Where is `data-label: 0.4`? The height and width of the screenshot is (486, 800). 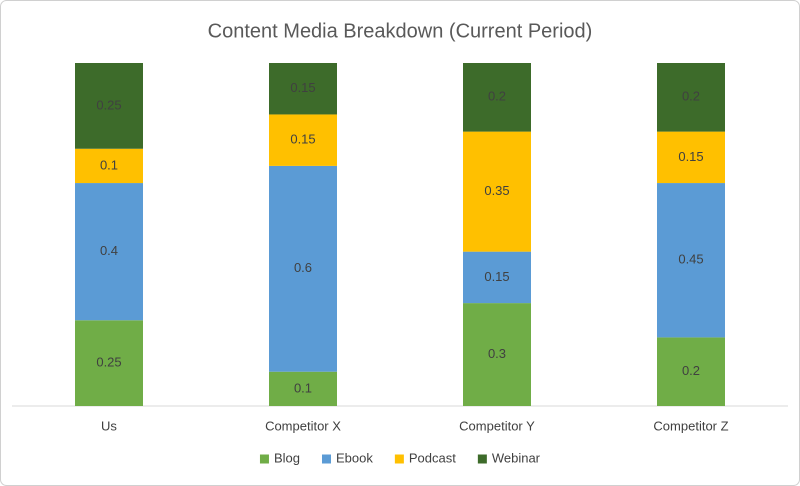 data-label: 0.4 is located at coordinates (109, 250).